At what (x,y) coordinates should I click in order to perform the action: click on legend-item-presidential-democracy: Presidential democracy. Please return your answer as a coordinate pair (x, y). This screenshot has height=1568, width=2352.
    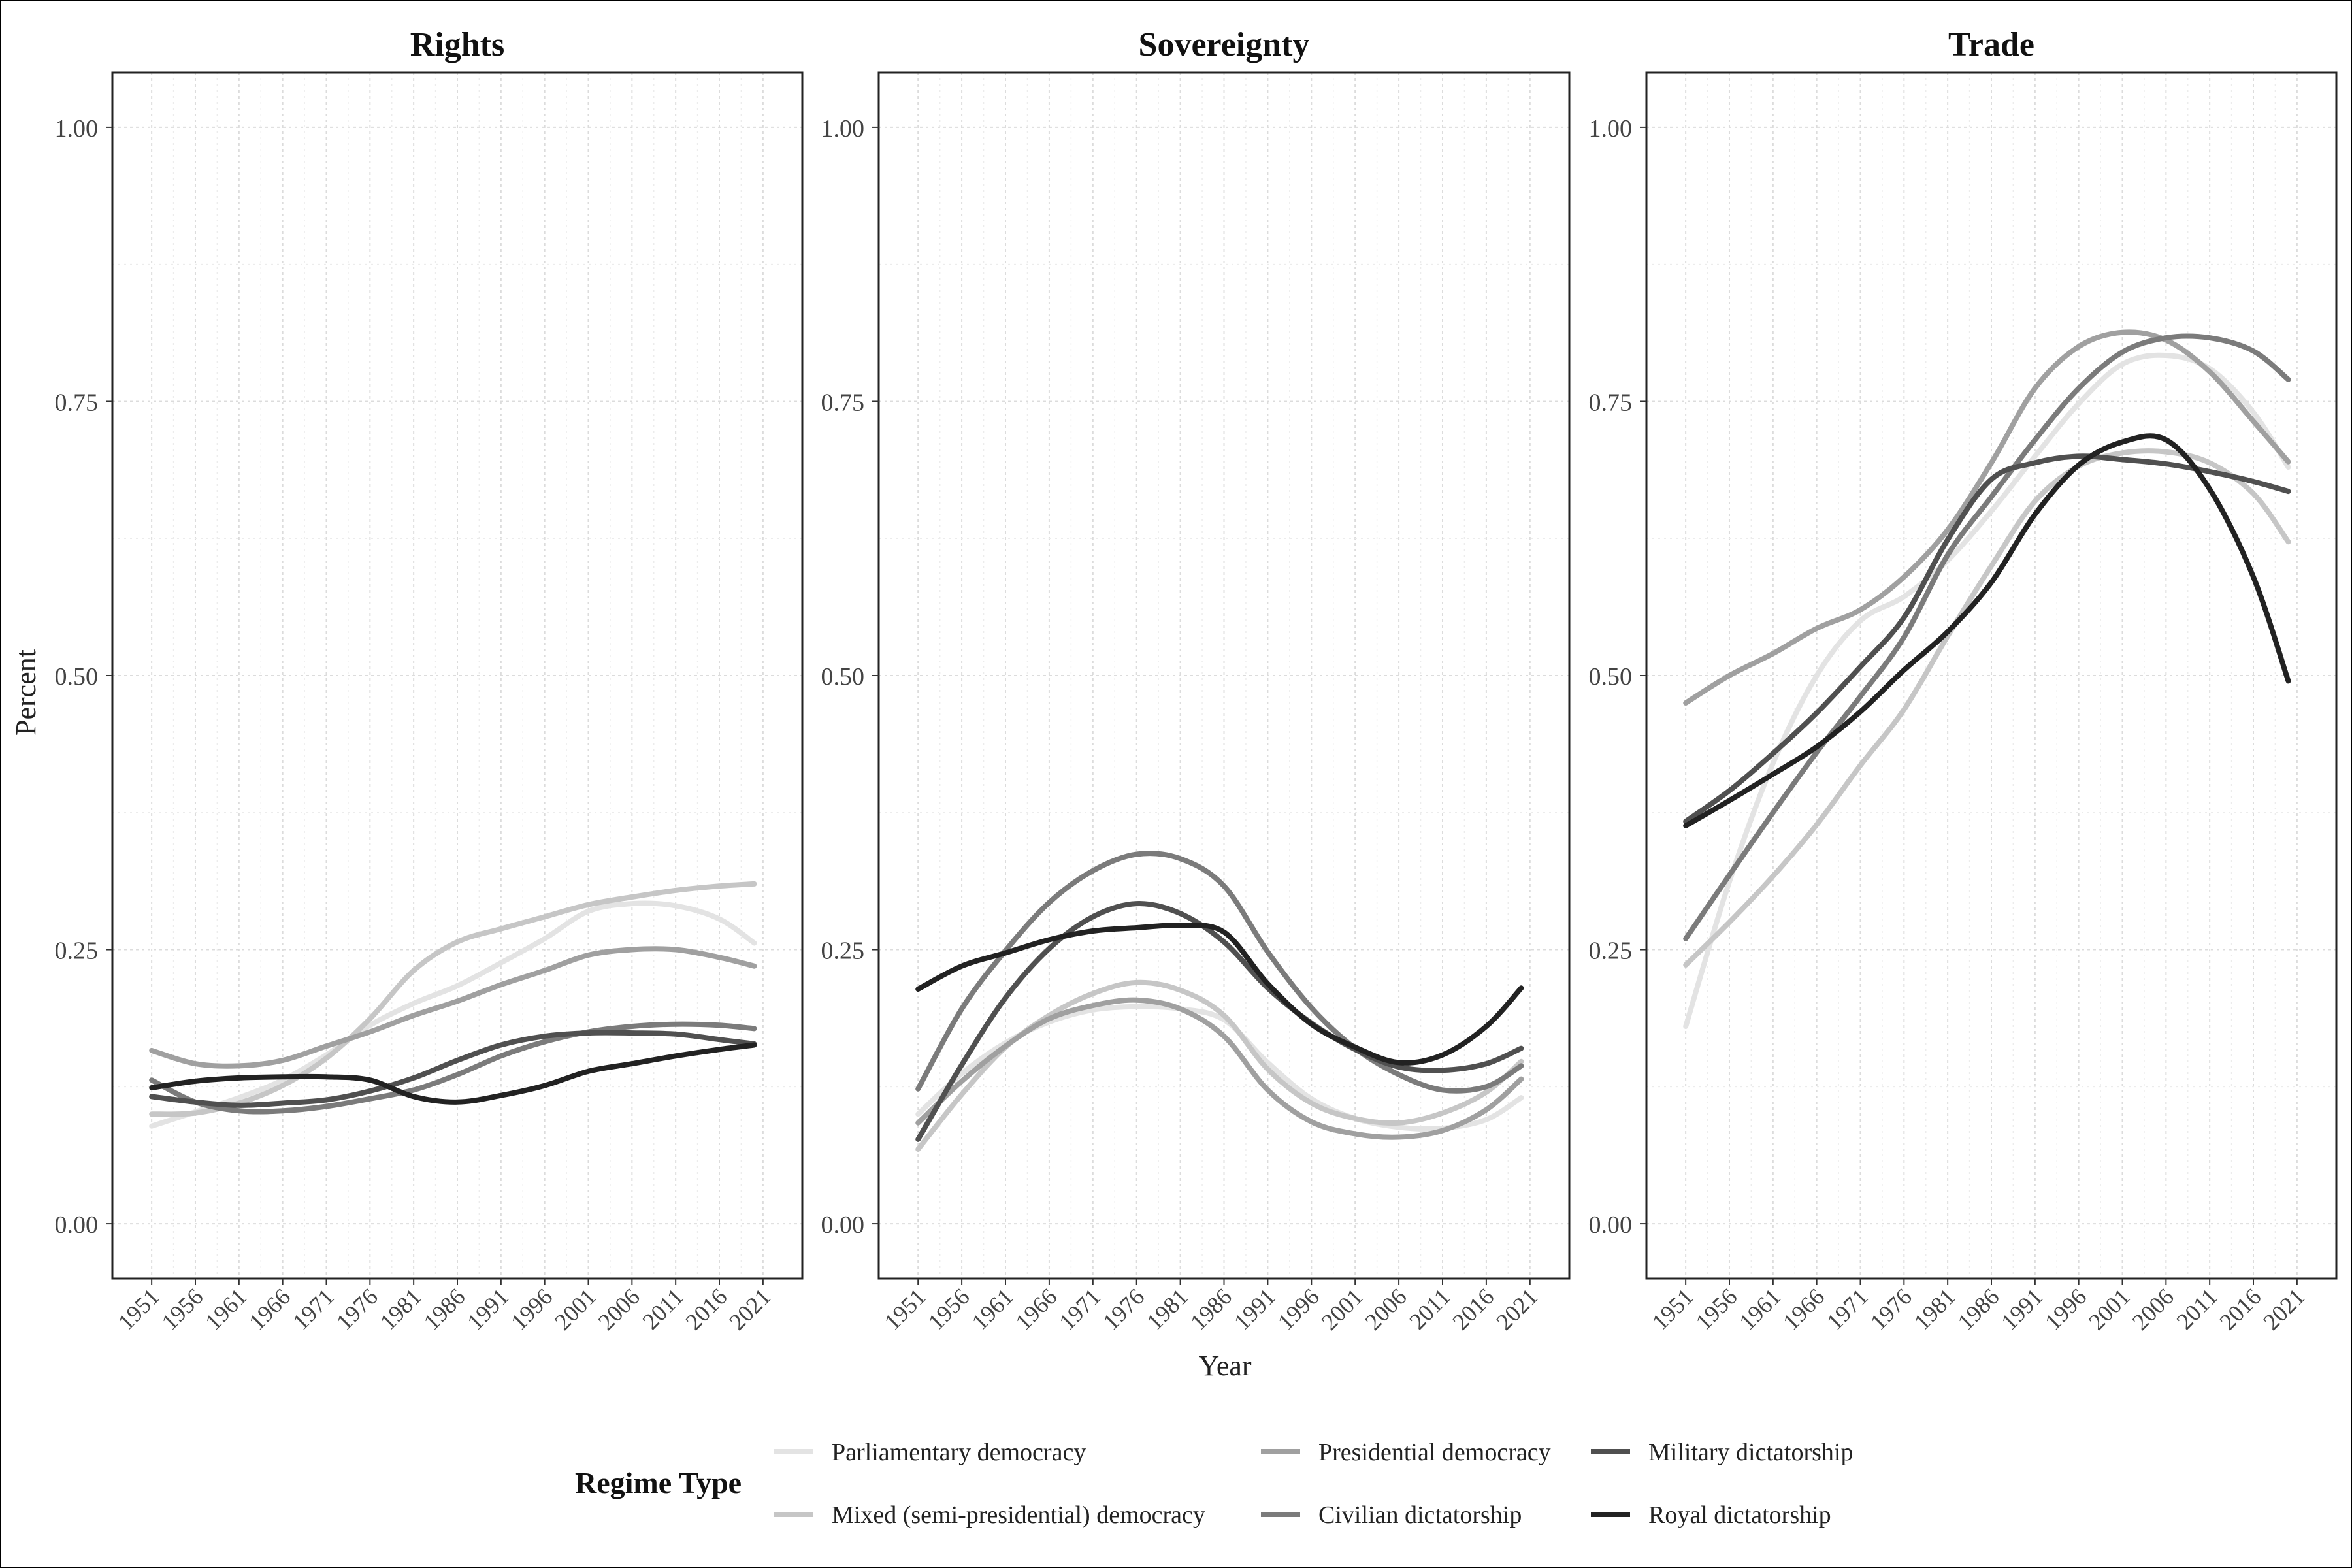
    Looking at the image, I should click on (1406, 1452).